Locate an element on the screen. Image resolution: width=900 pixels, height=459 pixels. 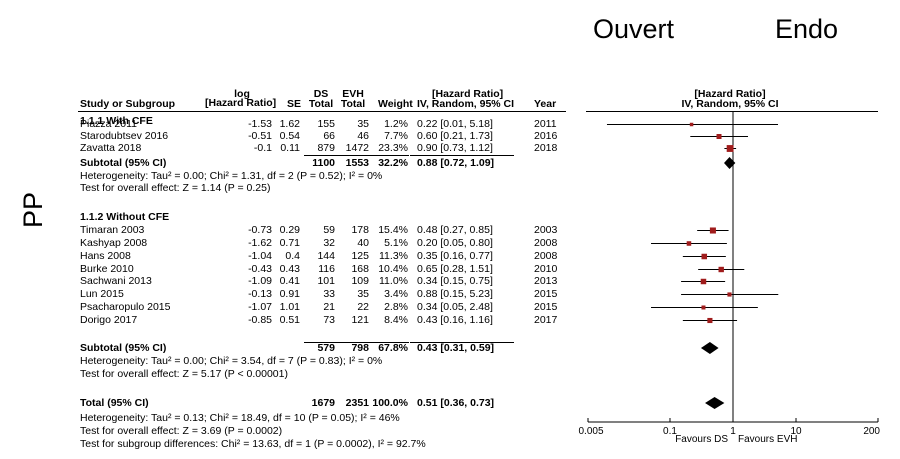
log-hr: -0.51 is located at coordinates (260, 136).